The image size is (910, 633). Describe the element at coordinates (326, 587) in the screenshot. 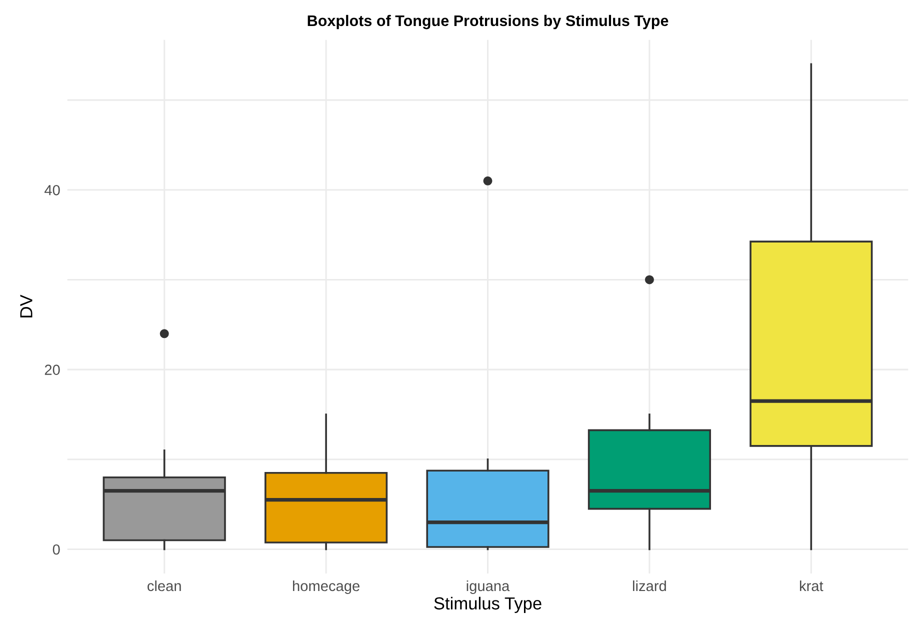

I see `x-tick-label: homecage` at that location.